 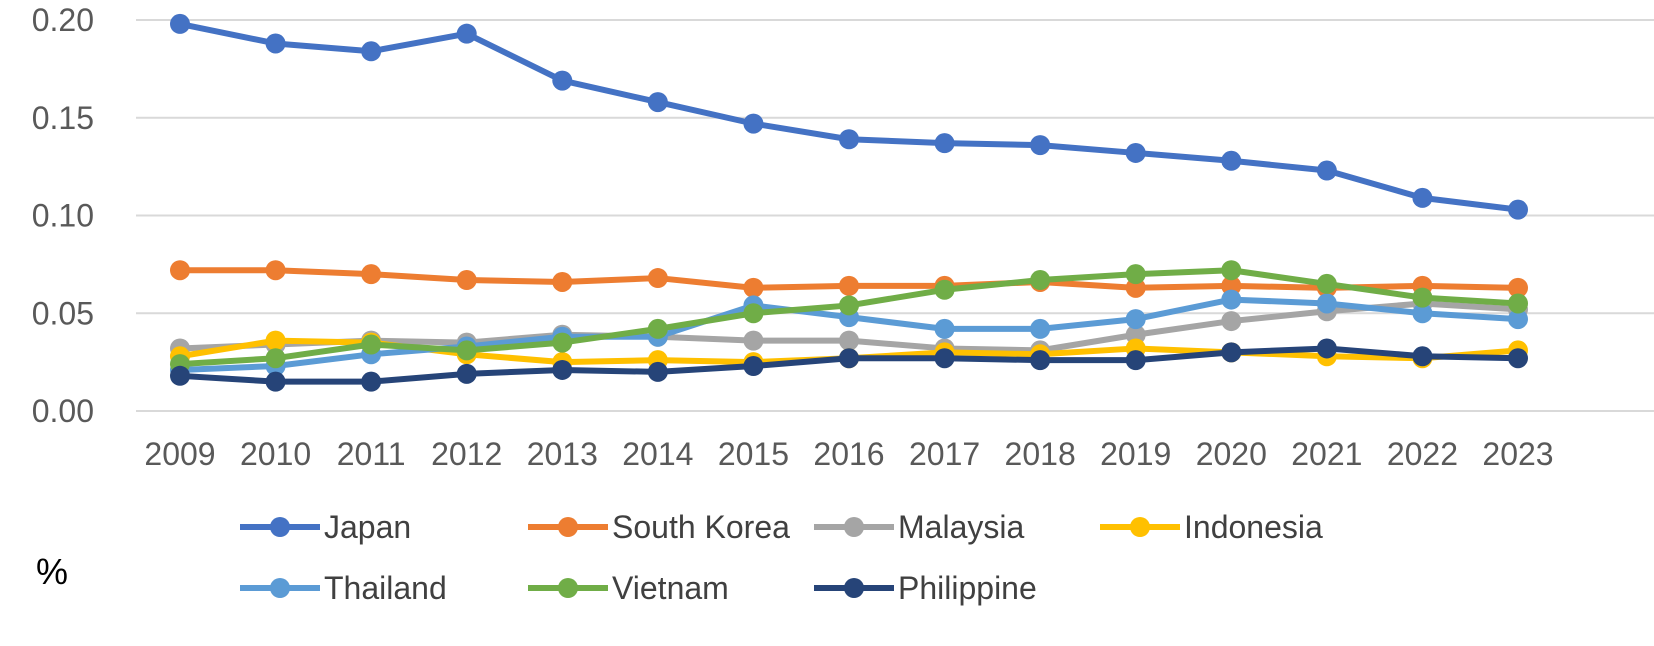 What do you see at coordinates (63, 118) in the screenshot?
I see `y-tick-label: 0.15` at bounding box center [63, 118].